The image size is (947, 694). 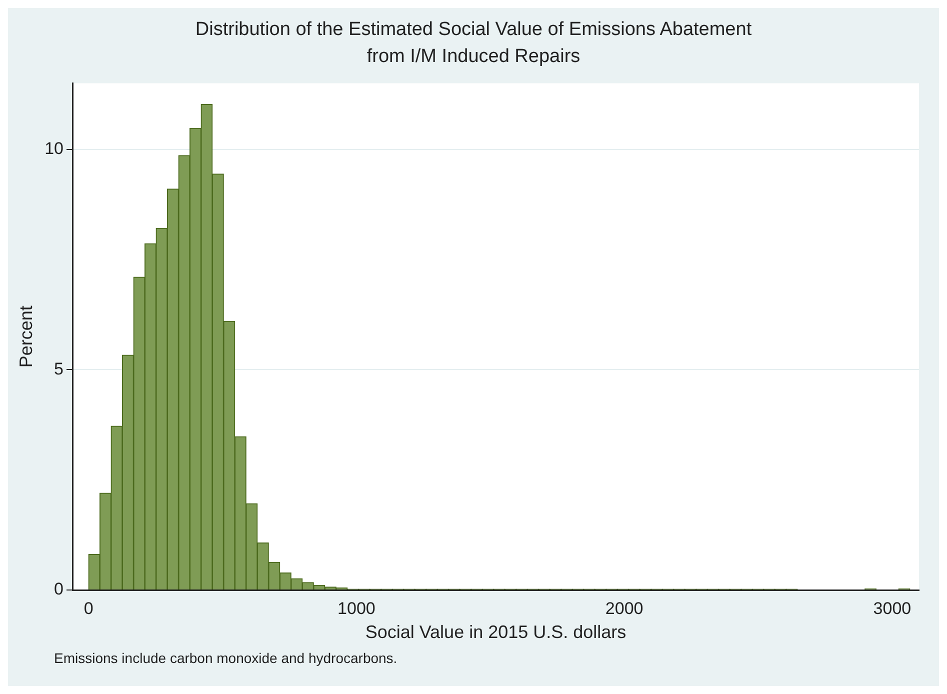 What do you see at coordinates (89, 608) in the screenshot?
I see `x-tick-label: 0` at bounding box center [89, 608].